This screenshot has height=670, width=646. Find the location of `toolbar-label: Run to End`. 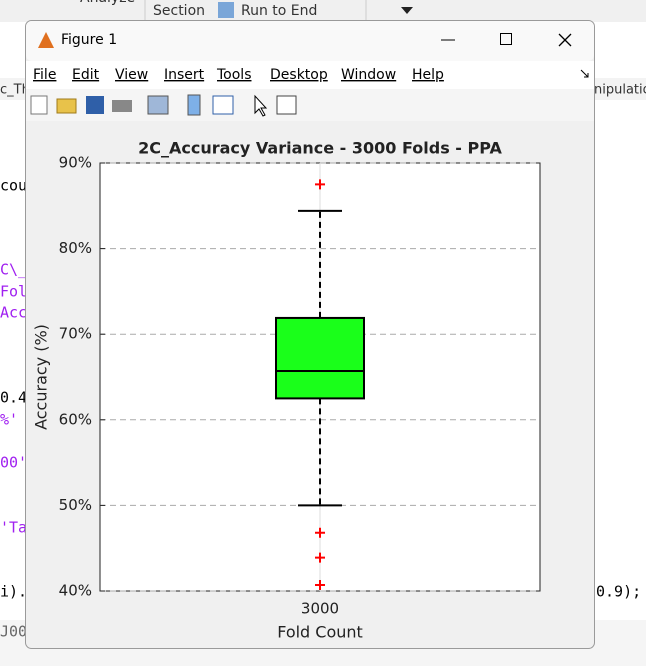

toolbar-label: Run to End is located at coordinates (279, 11).